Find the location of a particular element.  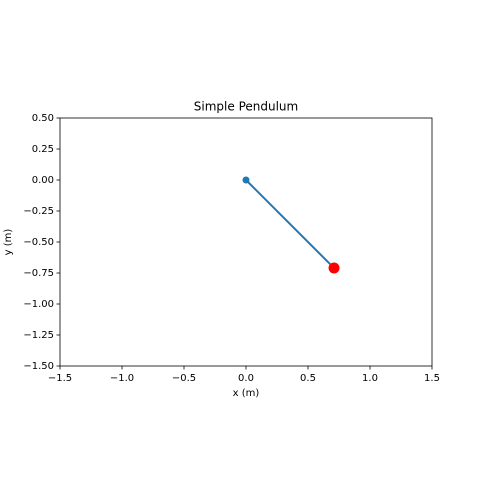

x-tick-label: 0.5 is located at coordinates (308, 378).